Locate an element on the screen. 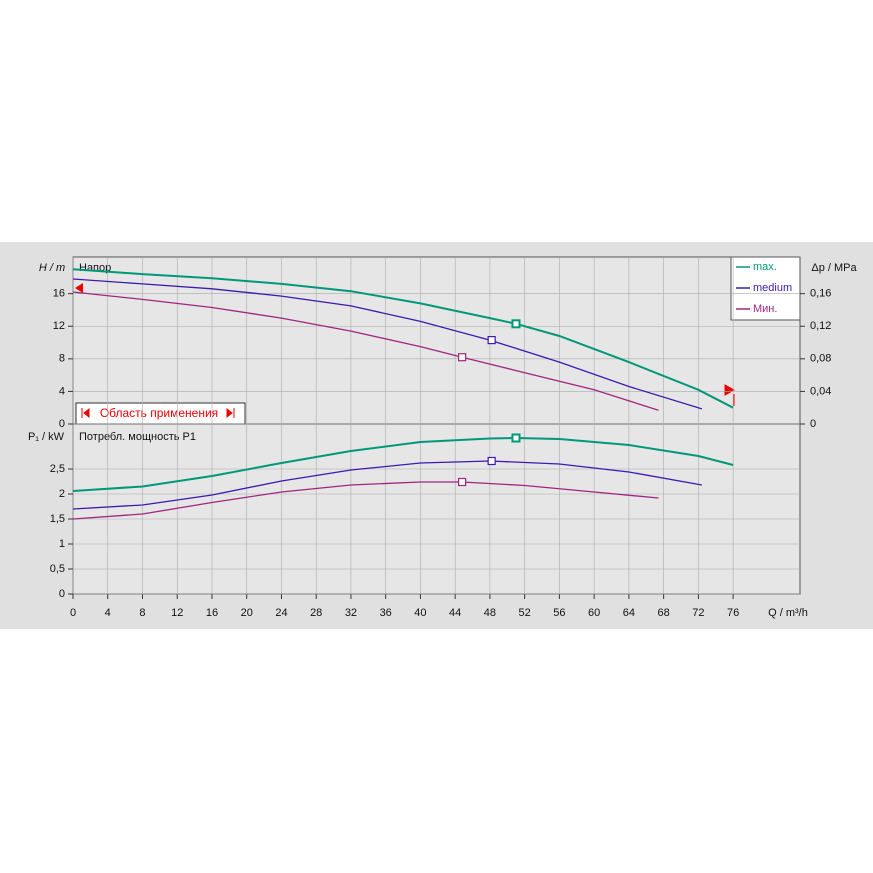 Image resolution: width=873 pixels, height=873 pixels. x-tick-label: 28 is located at coordinates (316, 613).